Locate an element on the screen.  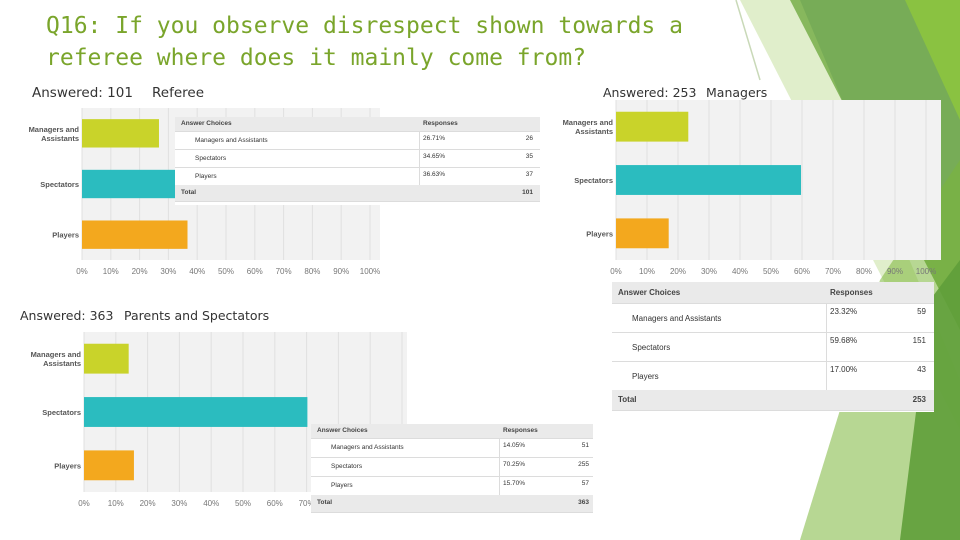
total-count: 101 is located at coordinates (527, 192).